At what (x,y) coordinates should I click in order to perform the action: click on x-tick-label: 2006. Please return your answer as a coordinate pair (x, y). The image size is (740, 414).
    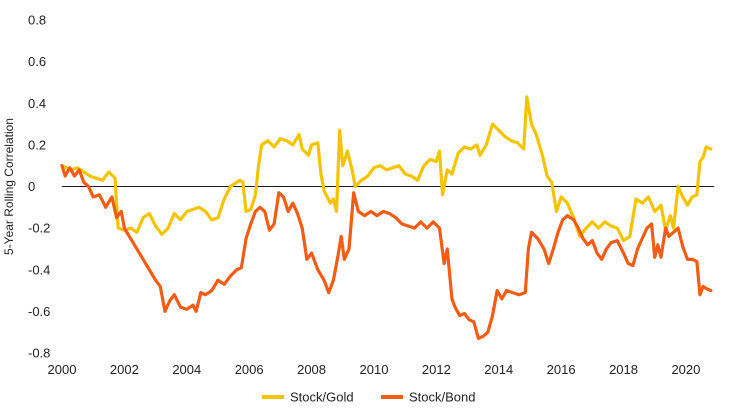
    Looking at the image, I should click on (249, 369).